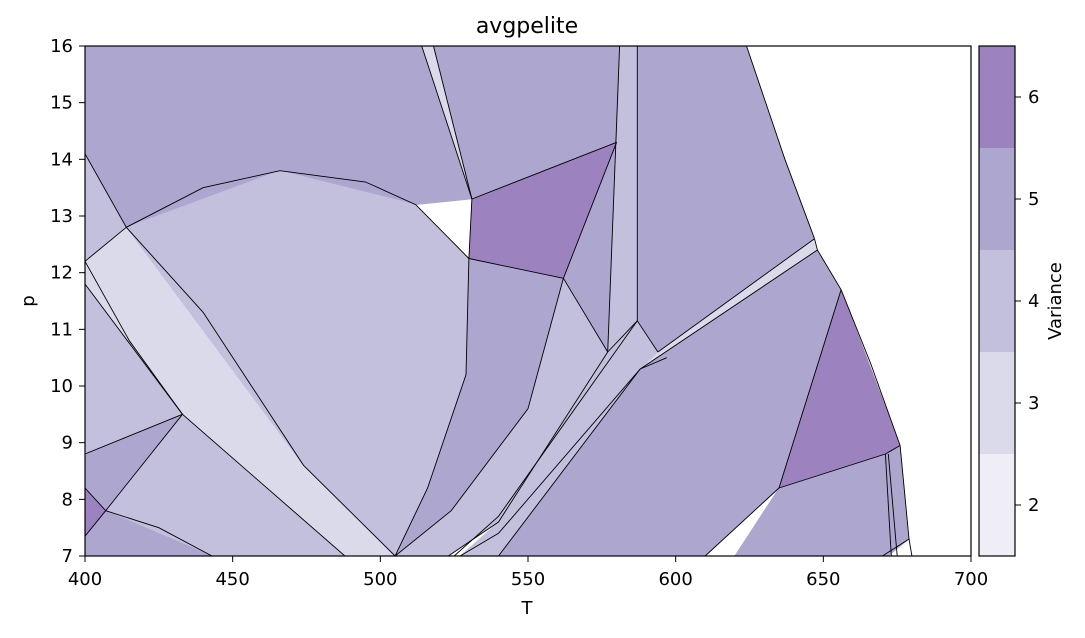 This screenshot has height=638, width=1085. I want to click on colorbar-tick-label: 3, so click(1033, 403).